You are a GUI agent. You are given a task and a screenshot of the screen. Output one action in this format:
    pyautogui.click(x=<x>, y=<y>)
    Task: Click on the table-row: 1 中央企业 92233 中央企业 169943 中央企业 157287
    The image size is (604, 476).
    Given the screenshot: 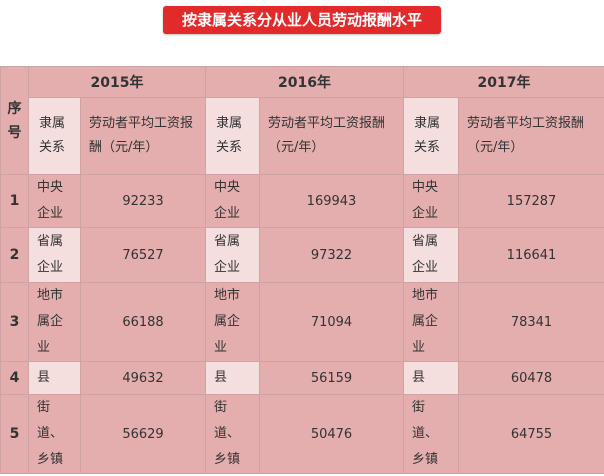 What is the action you would take?
    pyautogui.click(x=302, y=201)
    